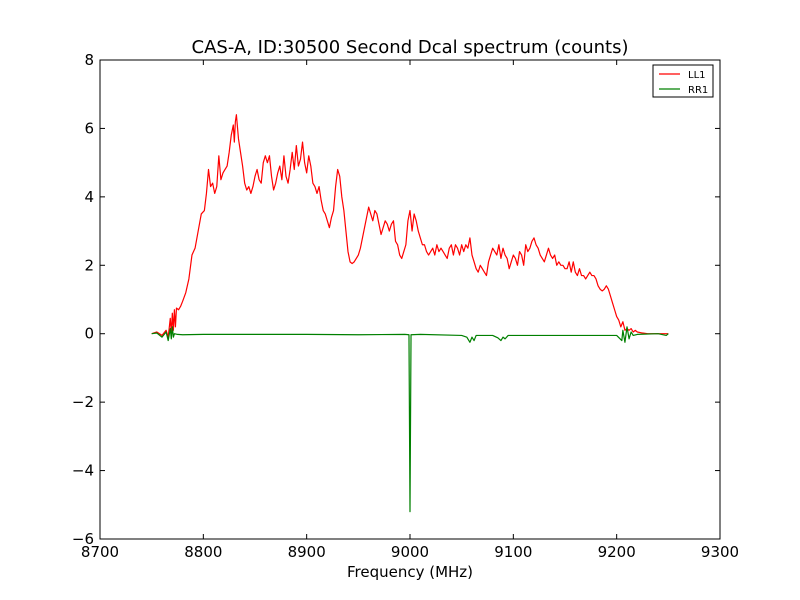  Describe the element at coordinates (89, 265) in the screenshot. I see `y-tick-label: 2` at that location.